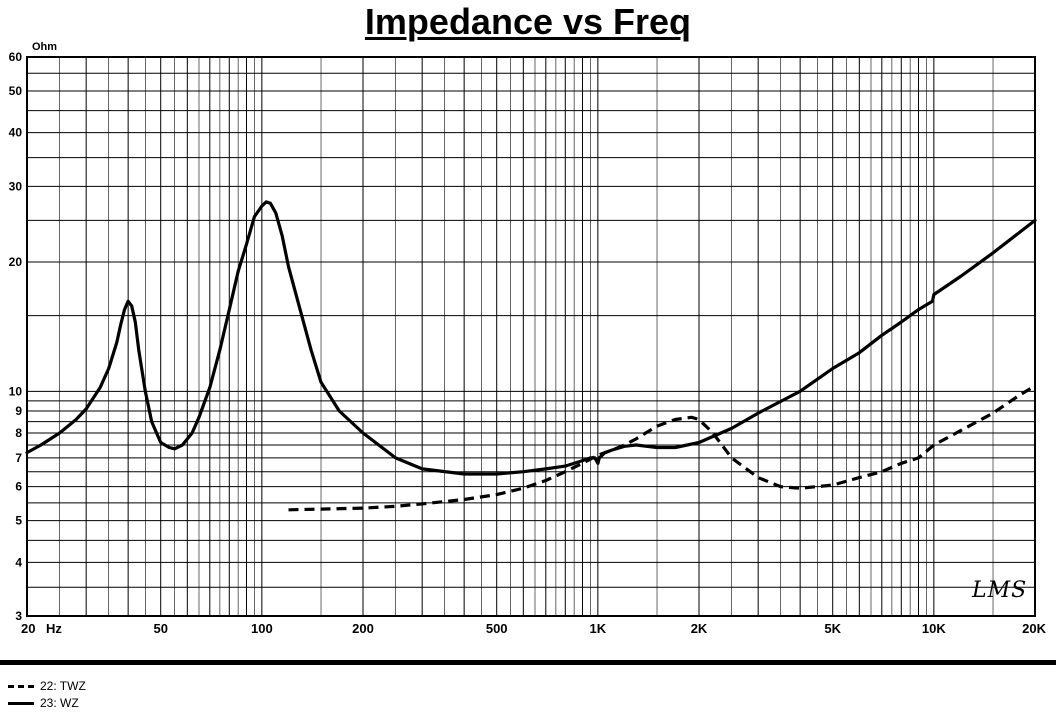 Image resolution: width=1056 pixels, height=720 pixels. Describe the element at coordinates (63, 686) in the screenshot. I see `legend-label: 22: TWZ` at that location.